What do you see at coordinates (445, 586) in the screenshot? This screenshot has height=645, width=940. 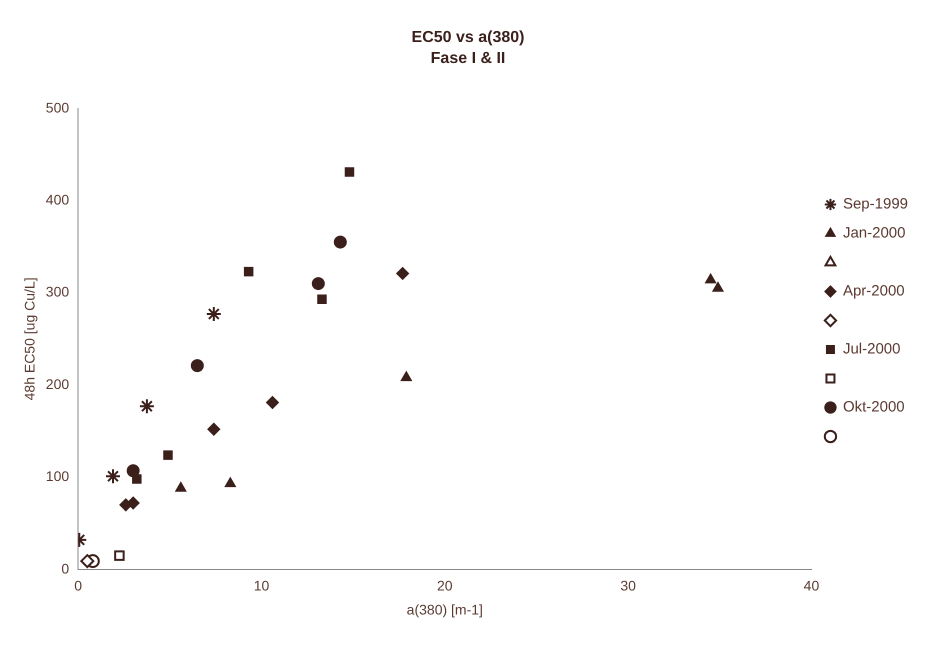 I see `x-tick-label: 20` at bounding box center [445, 586].